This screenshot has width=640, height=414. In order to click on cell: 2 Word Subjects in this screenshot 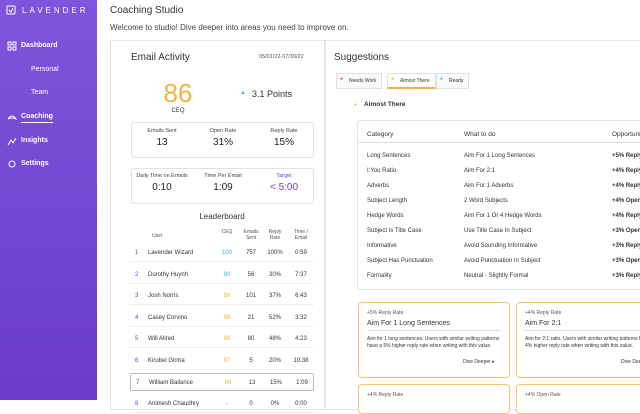, I will do `click(486, 201)`.